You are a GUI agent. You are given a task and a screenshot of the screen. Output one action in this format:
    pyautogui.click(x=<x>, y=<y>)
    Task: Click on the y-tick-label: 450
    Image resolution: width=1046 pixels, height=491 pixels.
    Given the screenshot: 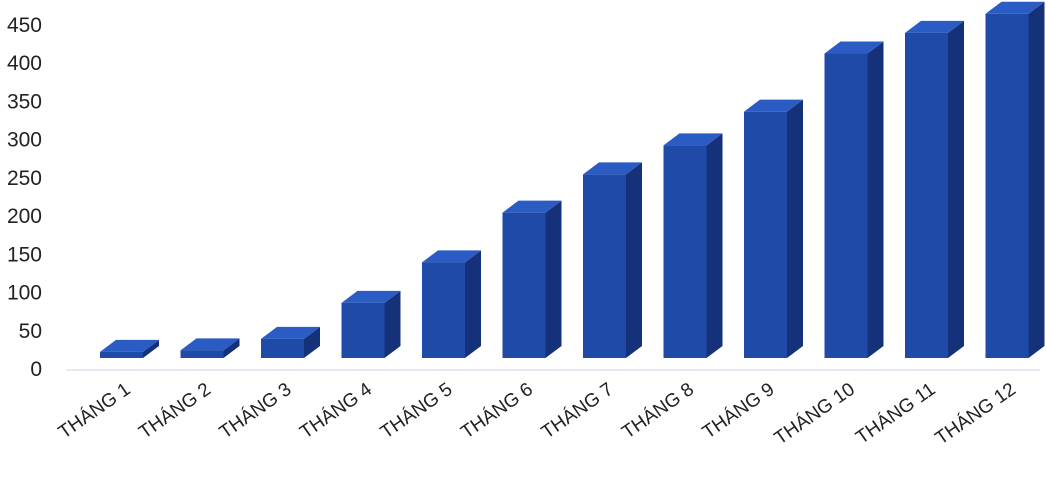 What is the action you would take?
    pyautogui.click(x=24, y=25)
    